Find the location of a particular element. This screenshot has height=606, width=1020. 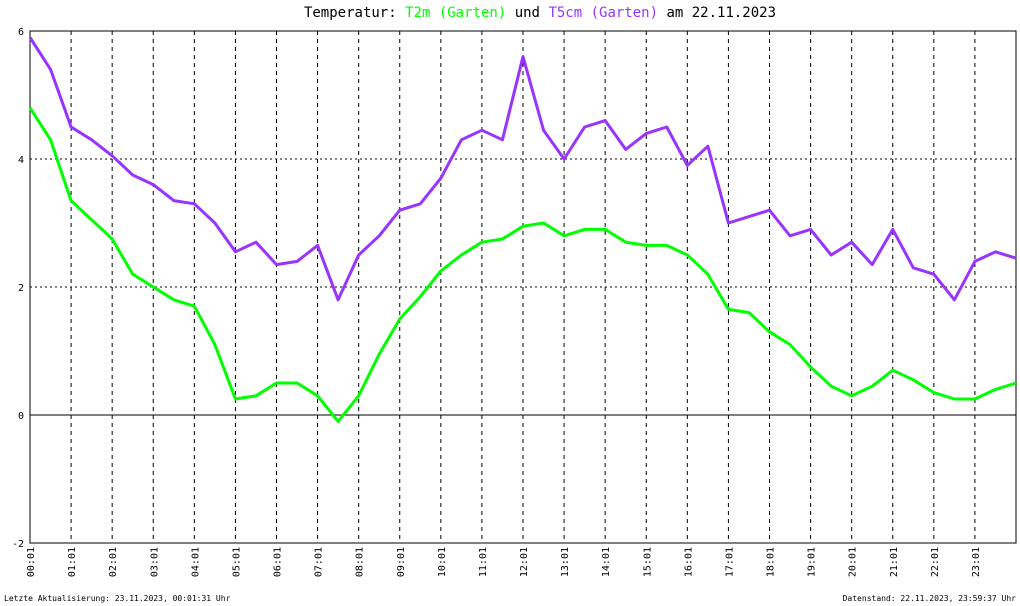

title-series: T2m (Garten) is located at coordinates (455, 13).